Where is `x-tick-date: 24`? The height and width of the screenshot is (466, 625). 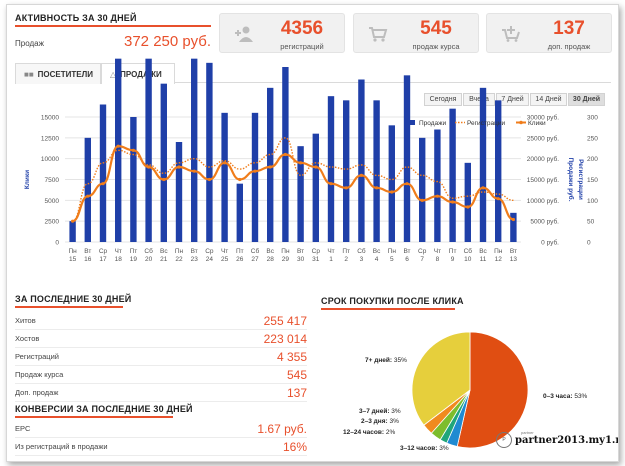
x-tick-date: 24 is located at coordinates (210, 259).